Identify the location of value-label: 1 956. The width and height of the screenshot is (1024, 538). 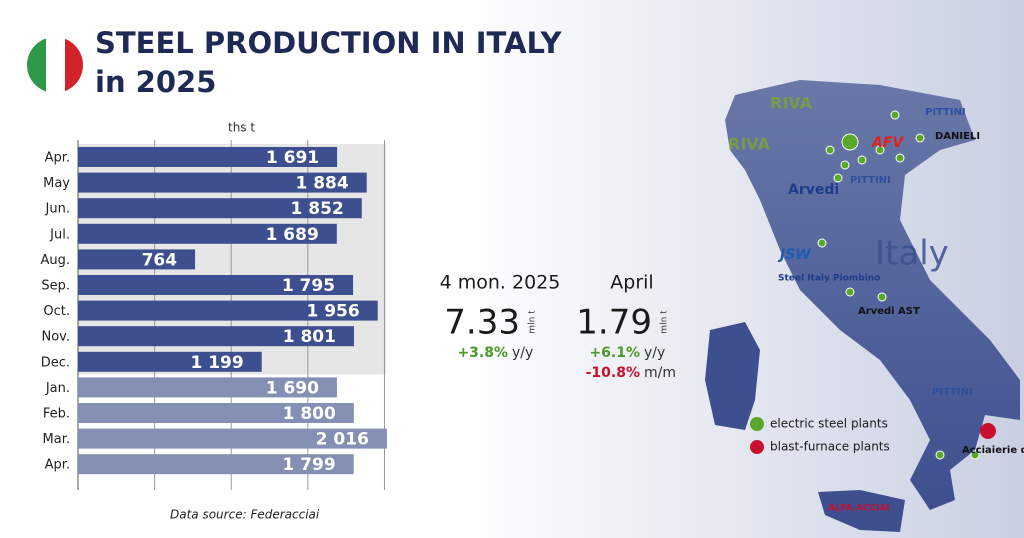
(332, 312).